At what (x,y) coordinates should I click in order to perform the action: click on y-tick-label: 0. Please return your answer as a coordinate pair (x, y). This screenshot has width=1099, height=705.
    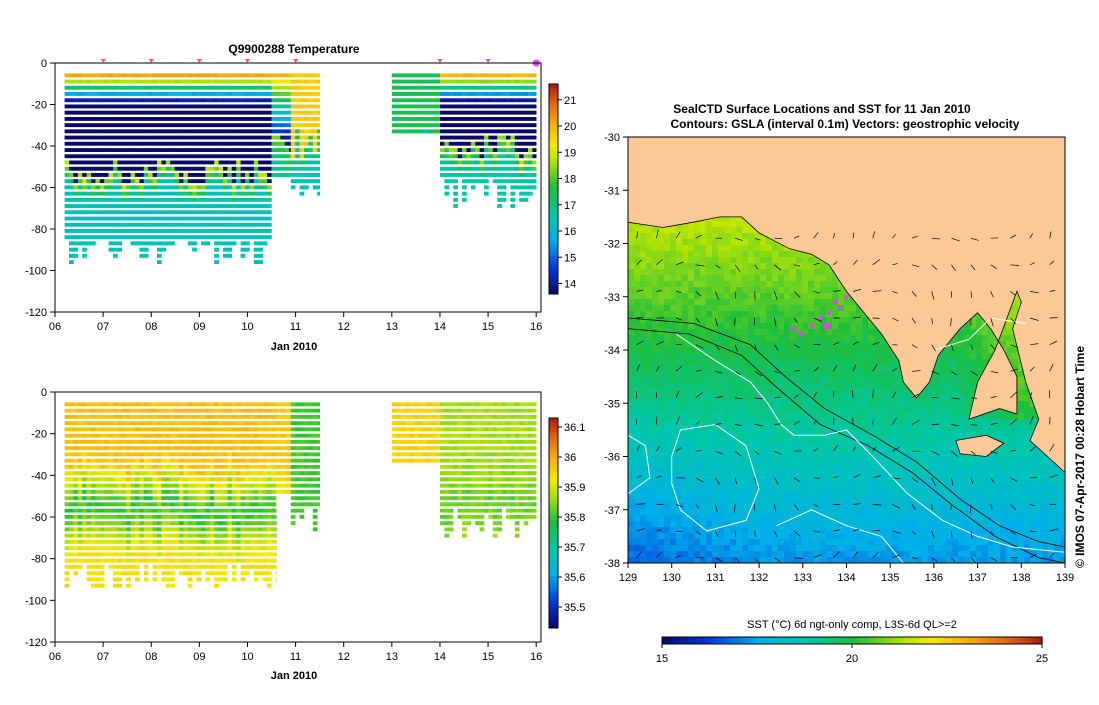
    Looking at the image, I should click on (44, 393).